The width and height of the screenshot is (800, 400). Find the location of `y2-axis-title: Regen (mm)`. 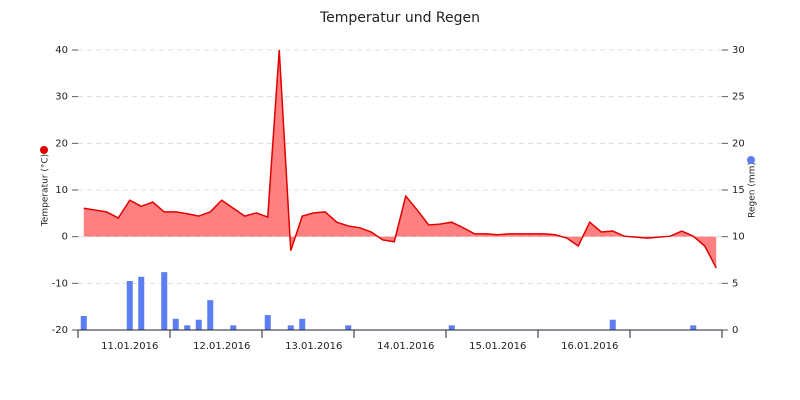

y2-axis-title: Regen (mm) is located at coordinates (753, 190).